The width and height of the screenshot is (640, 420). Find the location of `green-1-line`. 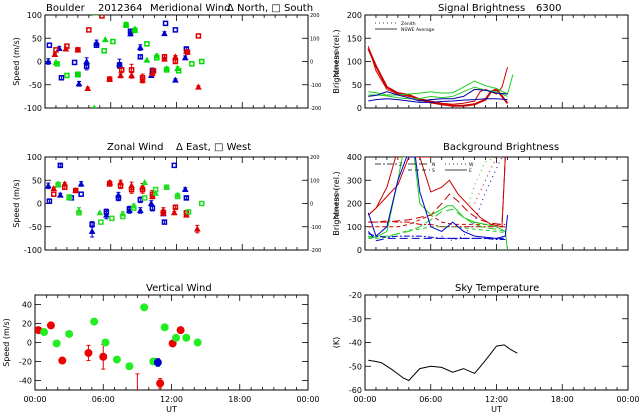

green-1-line is located at coordinates (441, 85).